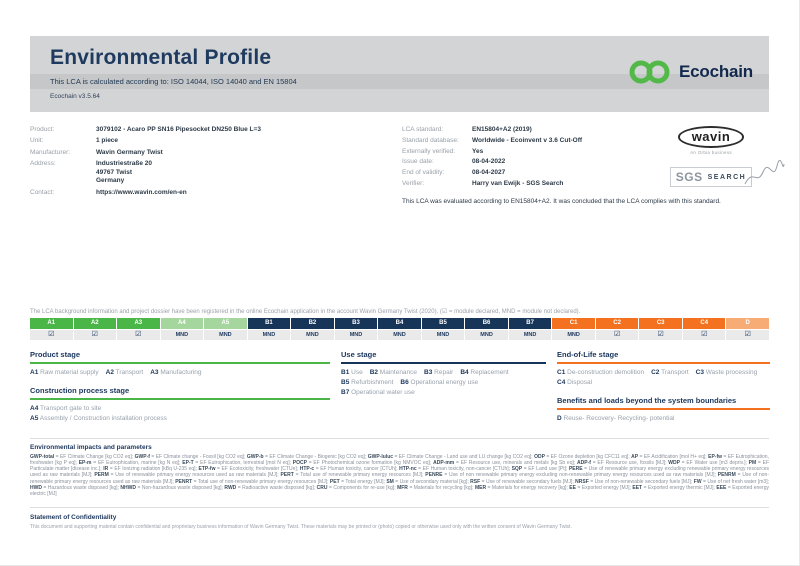  Describe the element at coordinates (75, 96) in the screenshot. I see `app-version: Ecochain v3.5.64` at that location.